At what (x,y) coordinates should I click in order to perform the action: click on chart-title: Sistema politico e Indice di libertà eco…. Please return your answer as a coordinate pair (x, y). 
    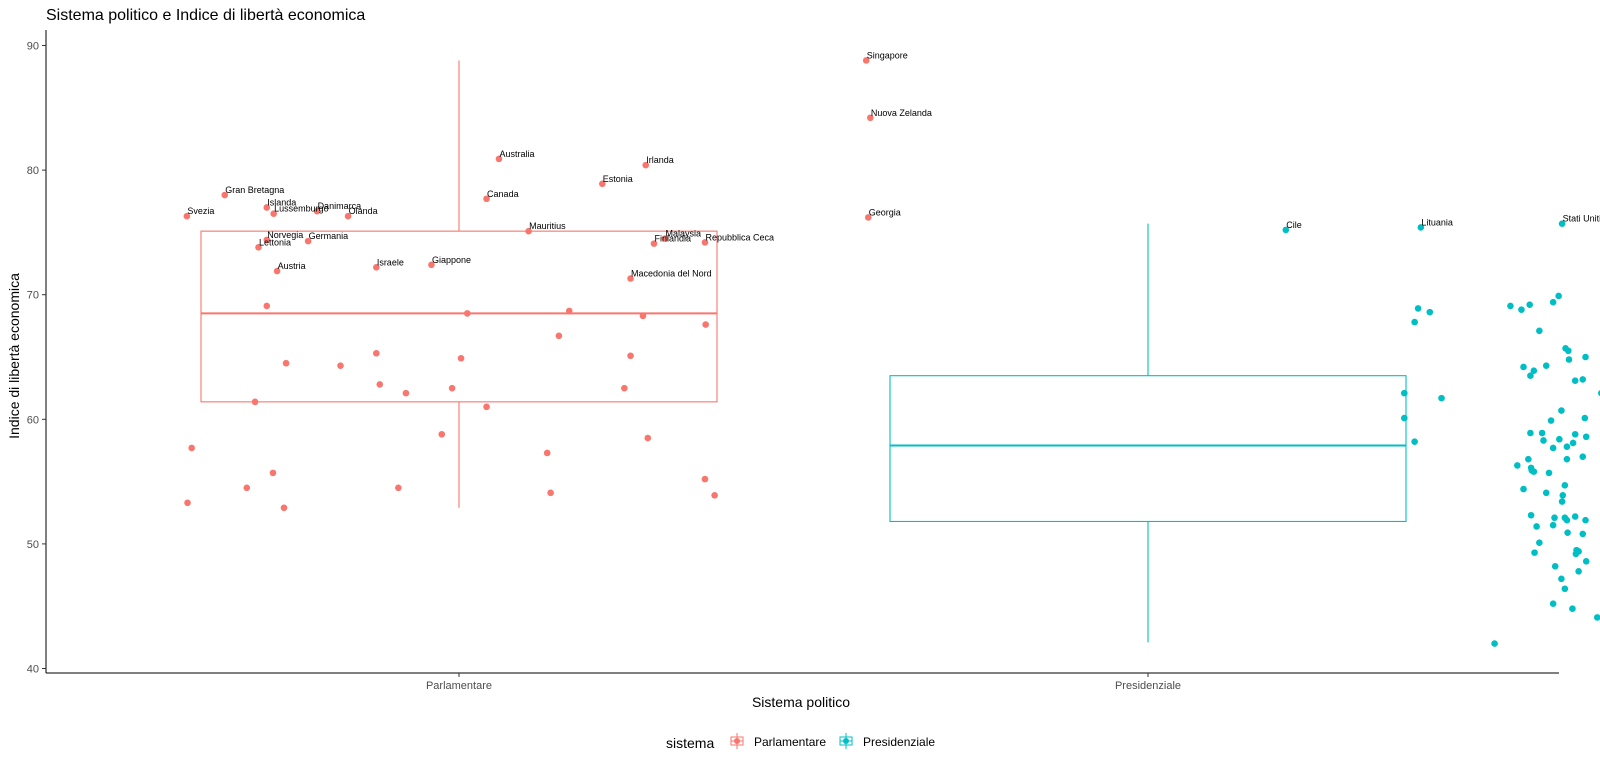
    Looking at the image, I should click on (205, 15).